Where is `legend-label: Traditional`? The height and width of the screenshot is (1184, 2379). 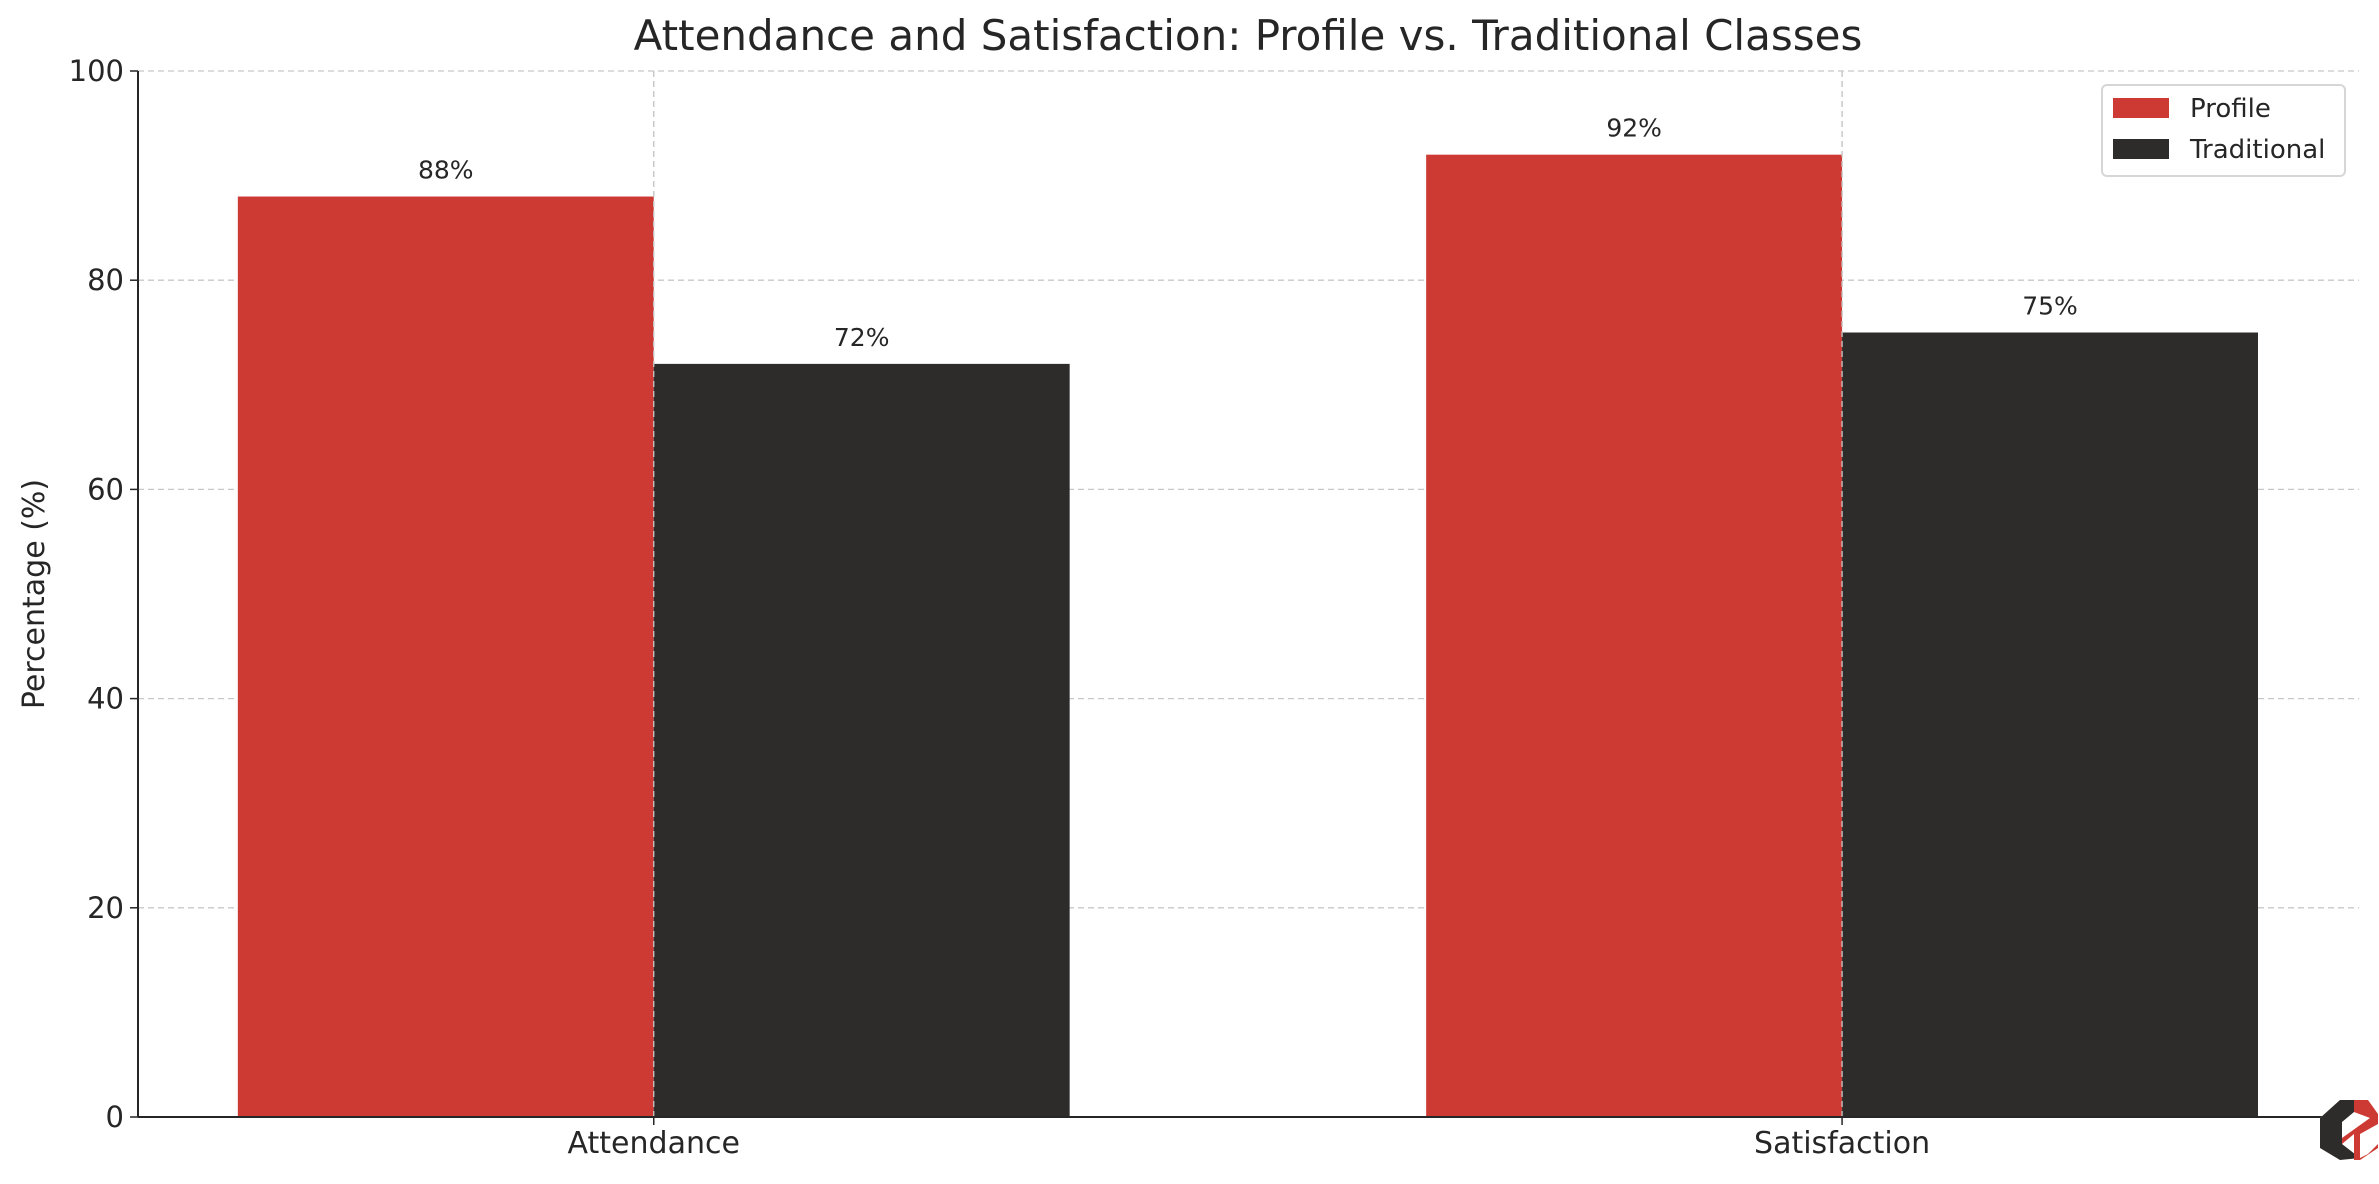
legend-label: Traditional is located at coordinates (2257, 150).